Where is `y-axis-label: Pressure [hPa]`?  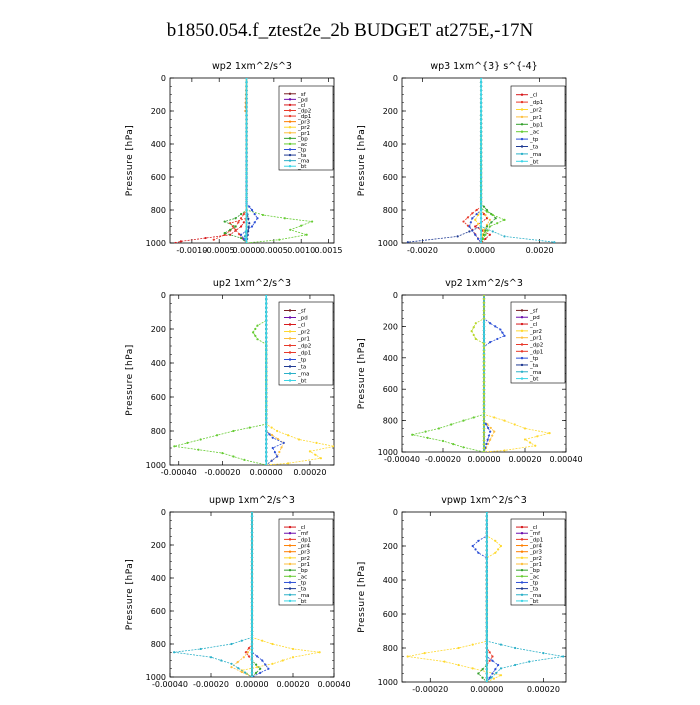 y-axis-label: Pressure [hPa] is located at coordinates (362, 597).